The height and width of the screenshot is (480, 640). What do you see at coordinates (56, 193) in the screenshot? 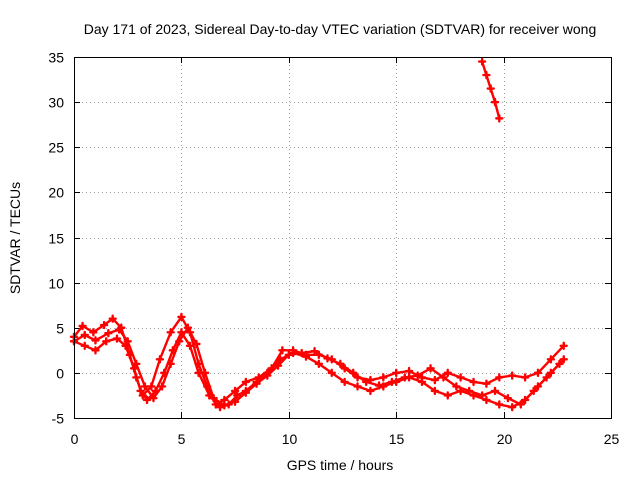
I see `y-tick-label: 20` at bounding box center [56, 193].